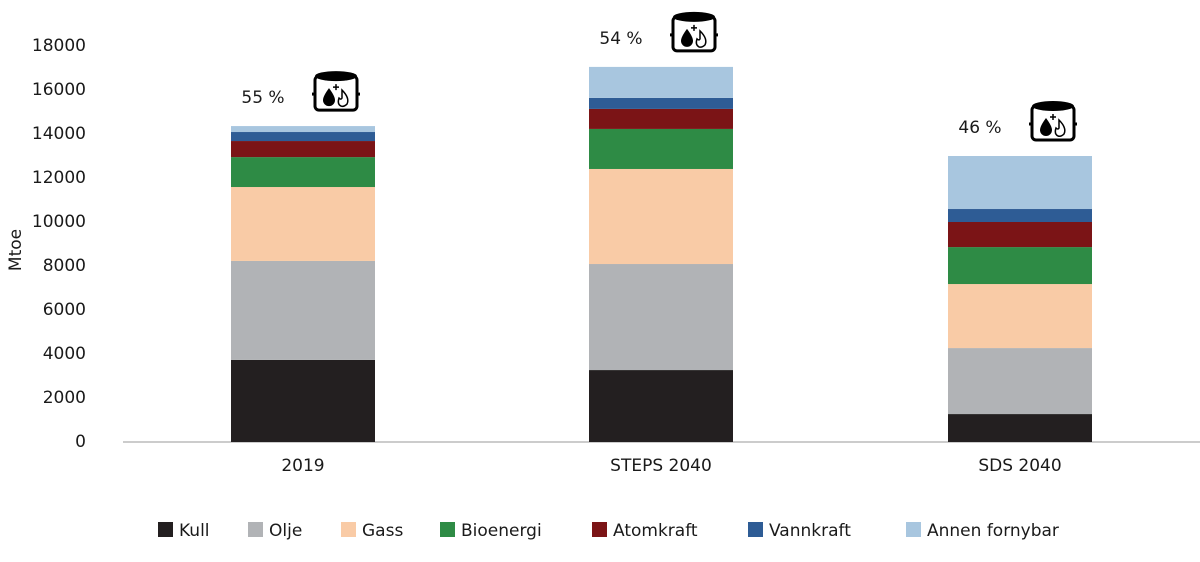  What do you see at coordinates (993, 531) in the screenshot?
I see `legend-label: Annen fornybar` at bounding box center [993, 531].